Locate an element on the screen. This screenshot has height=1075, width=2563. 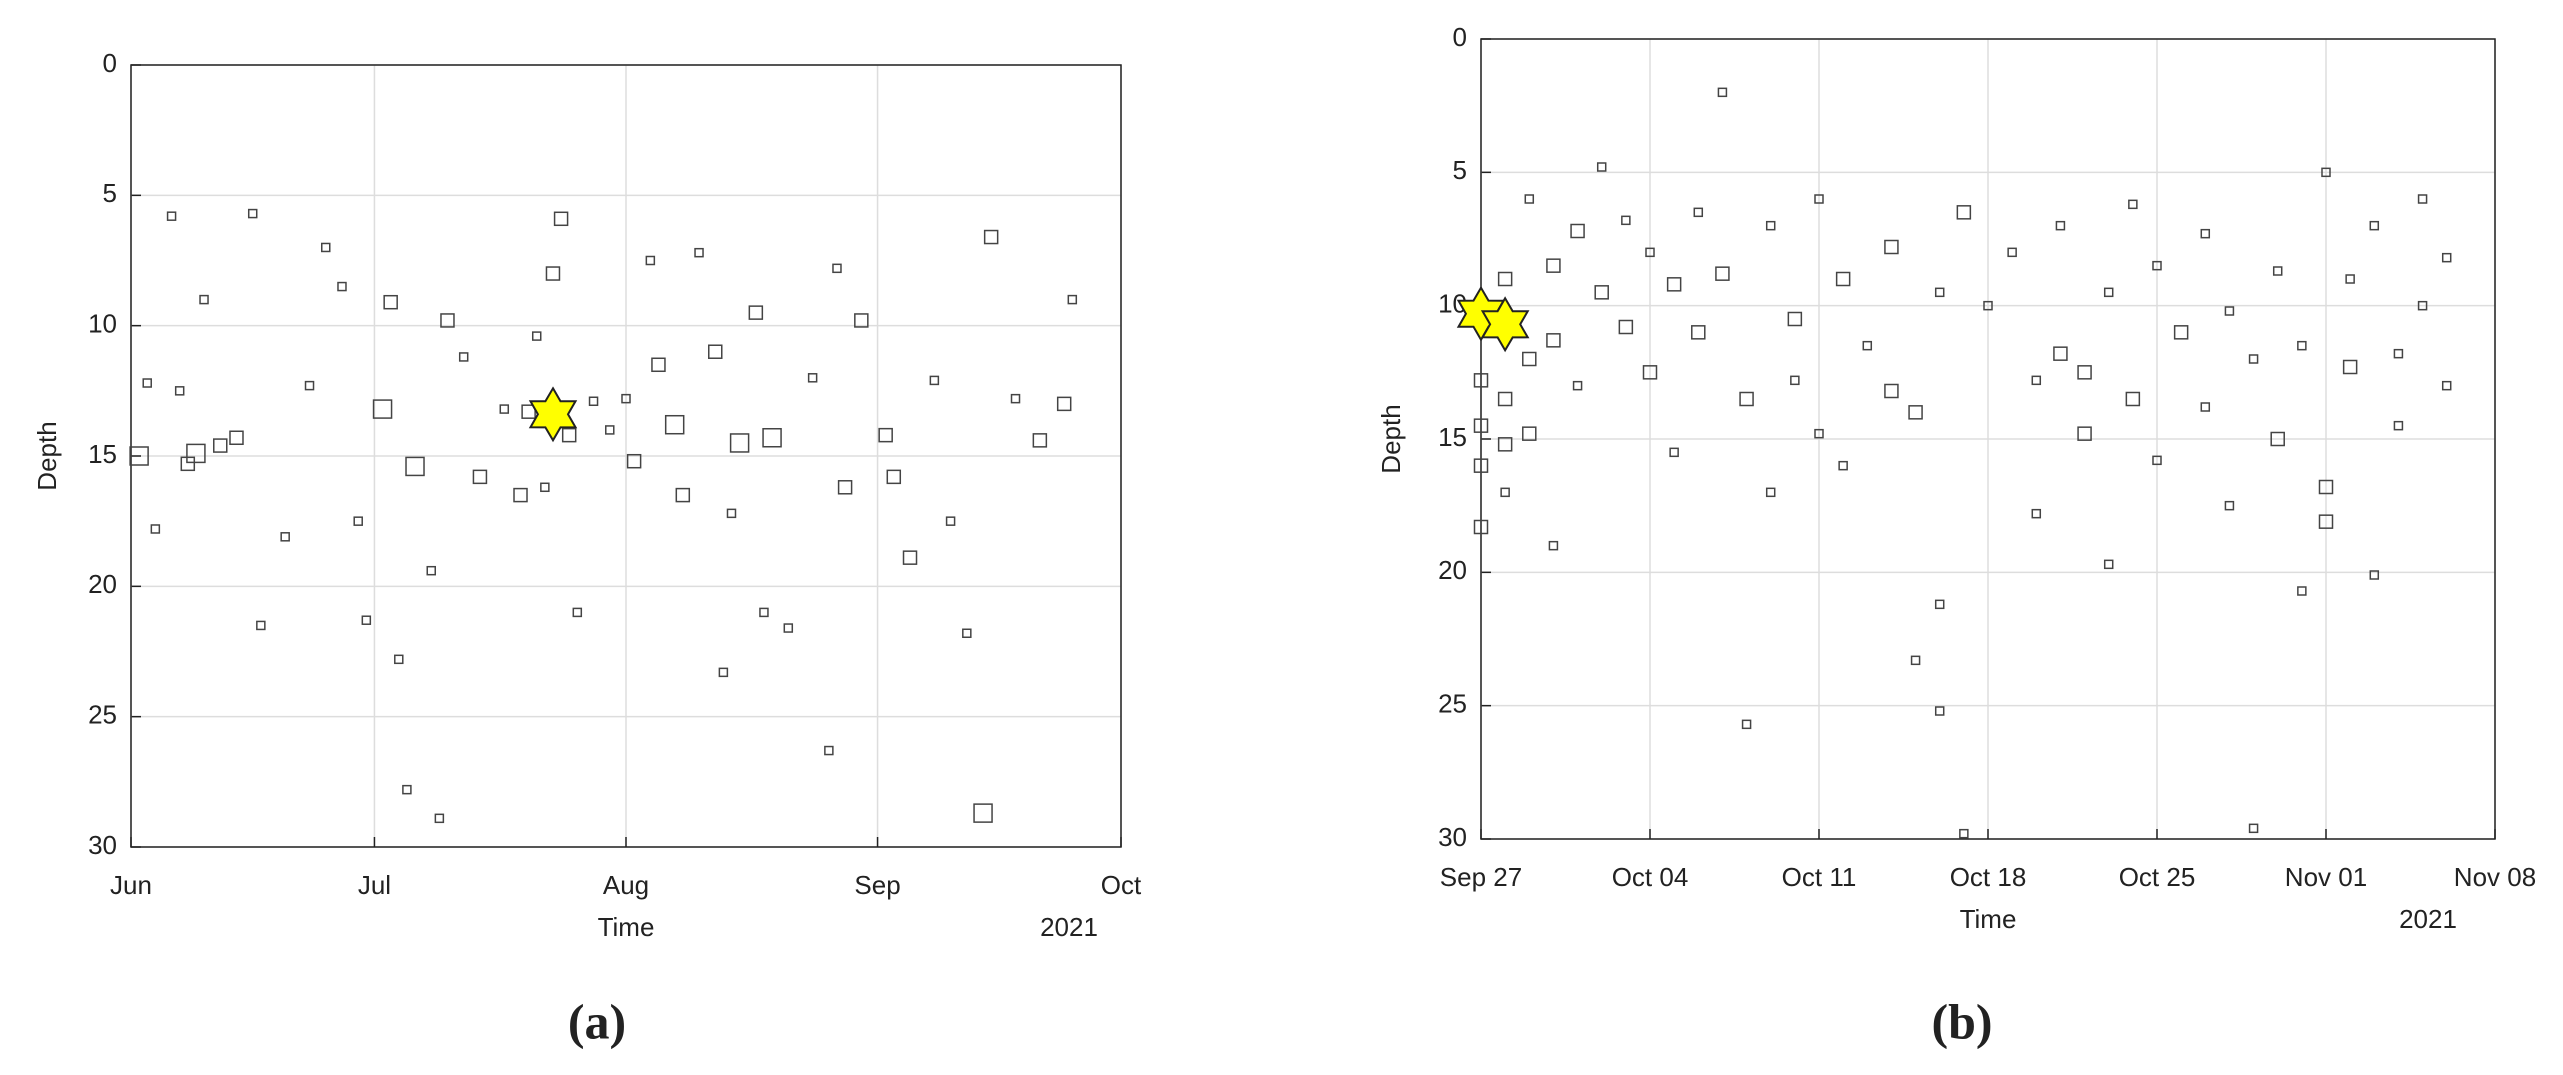
panel-label: (a) is located at coordinates (597, 1021).